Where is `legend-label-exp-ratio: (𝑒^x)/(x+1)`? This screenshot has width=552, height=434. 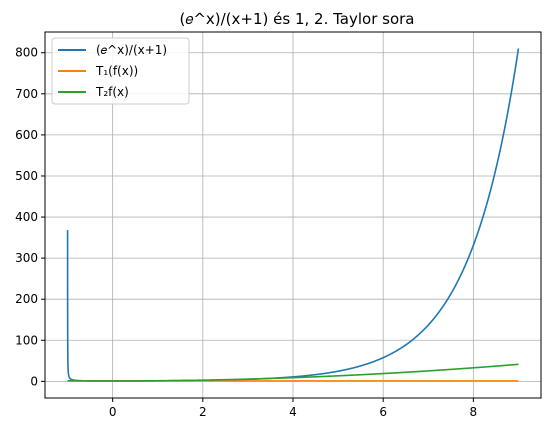
legend-label-exp-ratio: (𝑒^x)/(x+1) is located at coordinates (131, 50).